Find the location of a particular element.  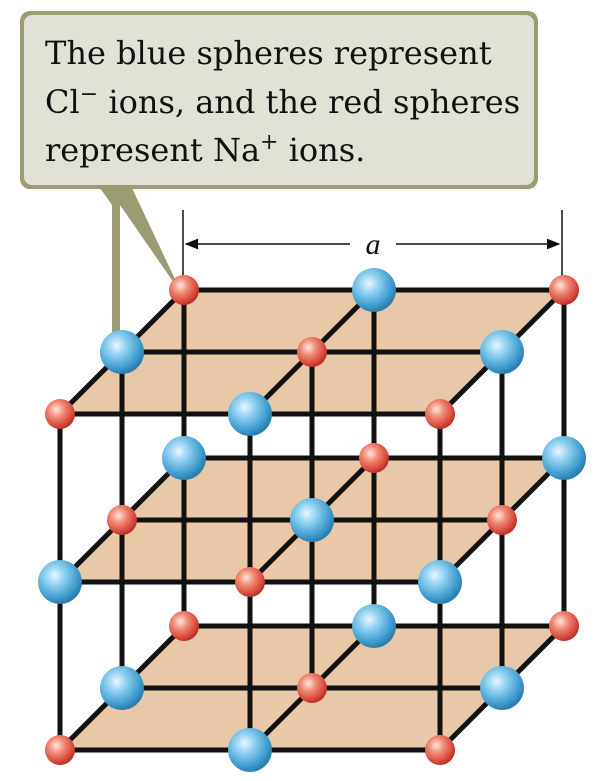

dimension-label: a is located at coordinates (373, 244).